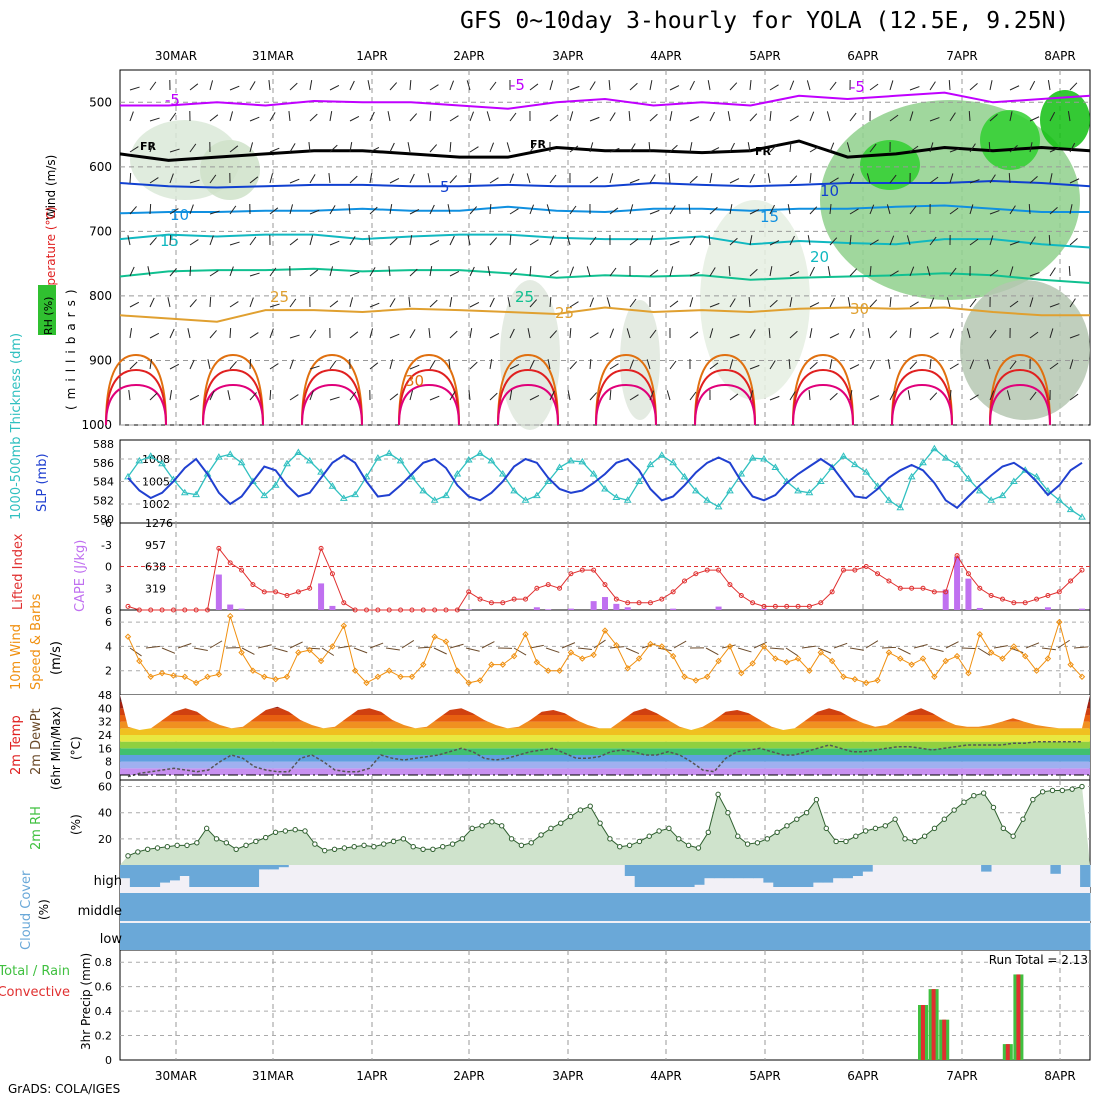 Image resolution: width=1100 pixels, height=1100 pixels. What do you see at coordinates (169, 241) in the screenshot?
I see `contour-label: 15` at bounding box center [169, 241].